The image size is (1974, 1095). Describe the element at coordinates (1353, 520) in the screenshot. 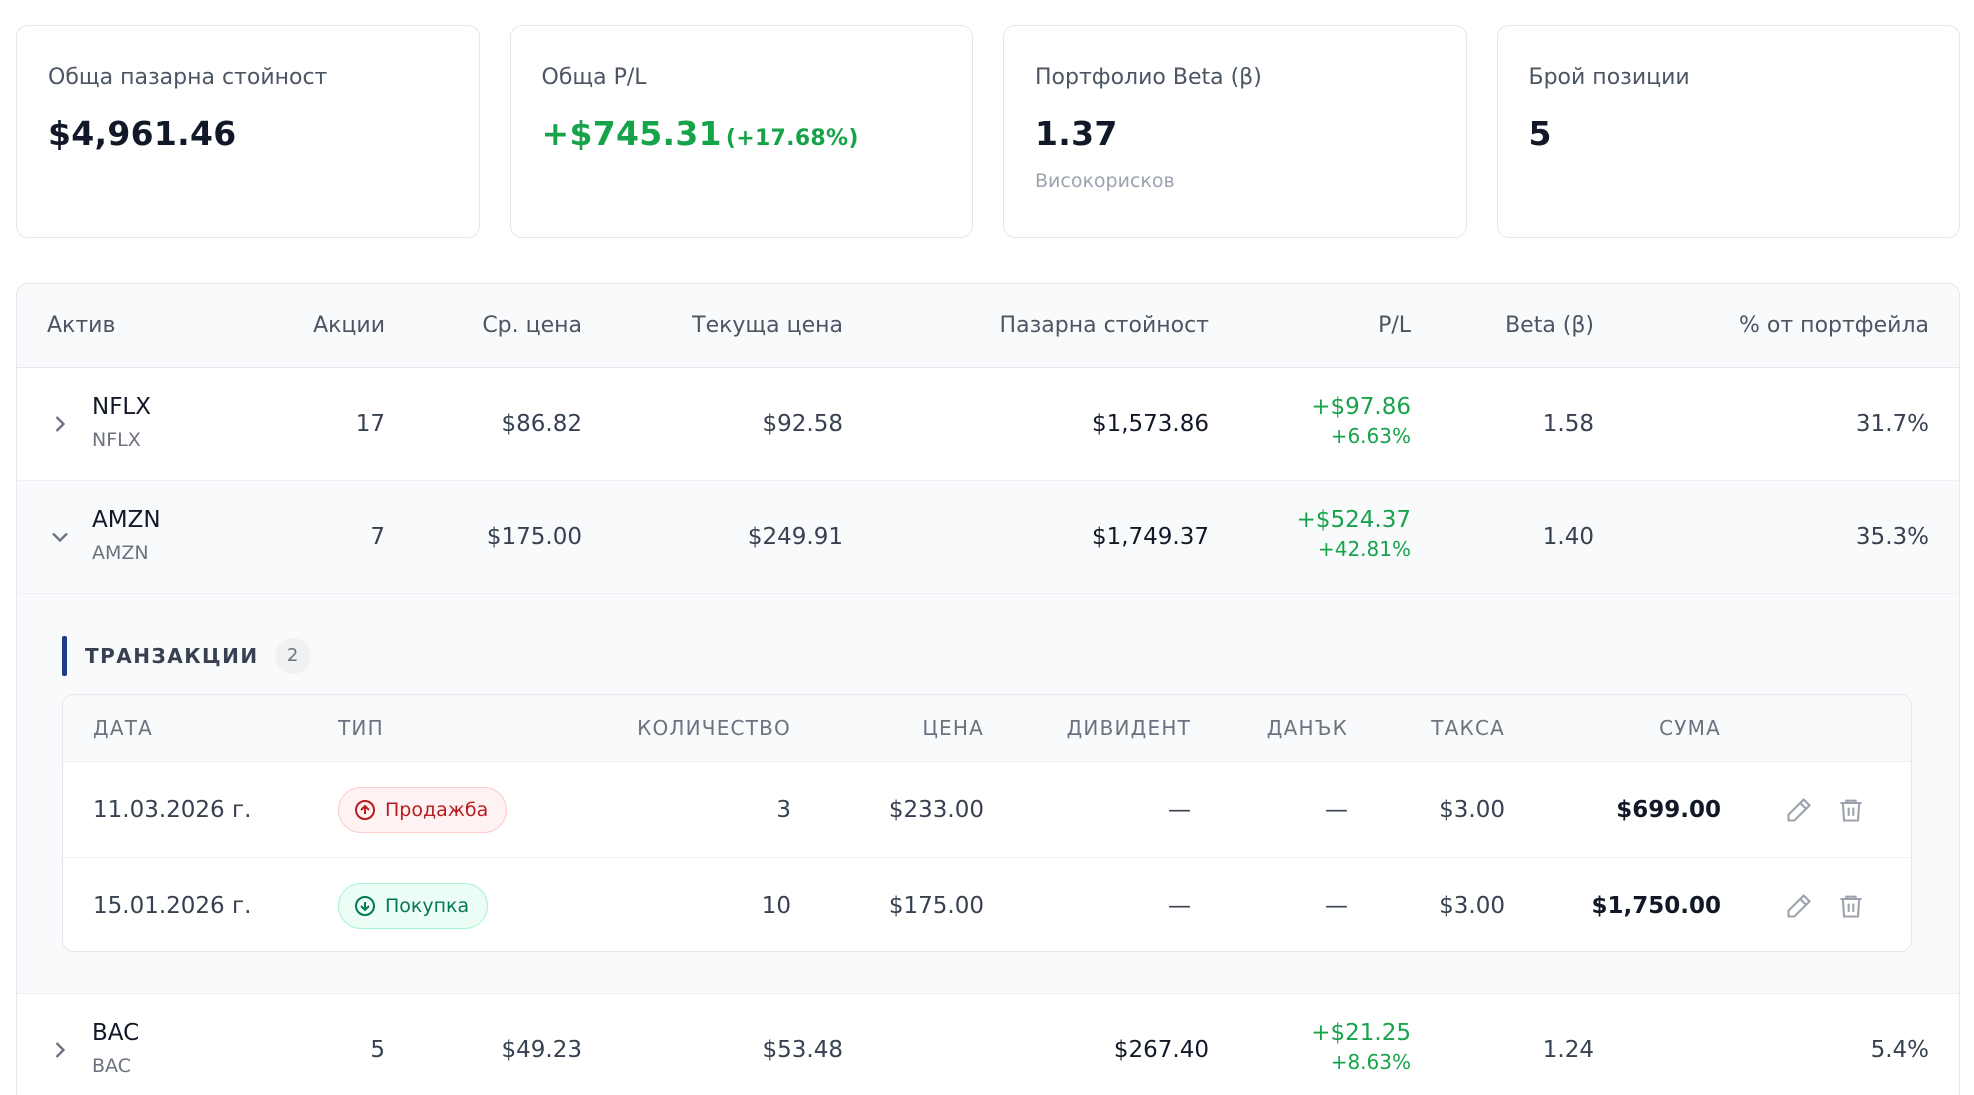

I see `pl-amount: +$524.37` at that location.